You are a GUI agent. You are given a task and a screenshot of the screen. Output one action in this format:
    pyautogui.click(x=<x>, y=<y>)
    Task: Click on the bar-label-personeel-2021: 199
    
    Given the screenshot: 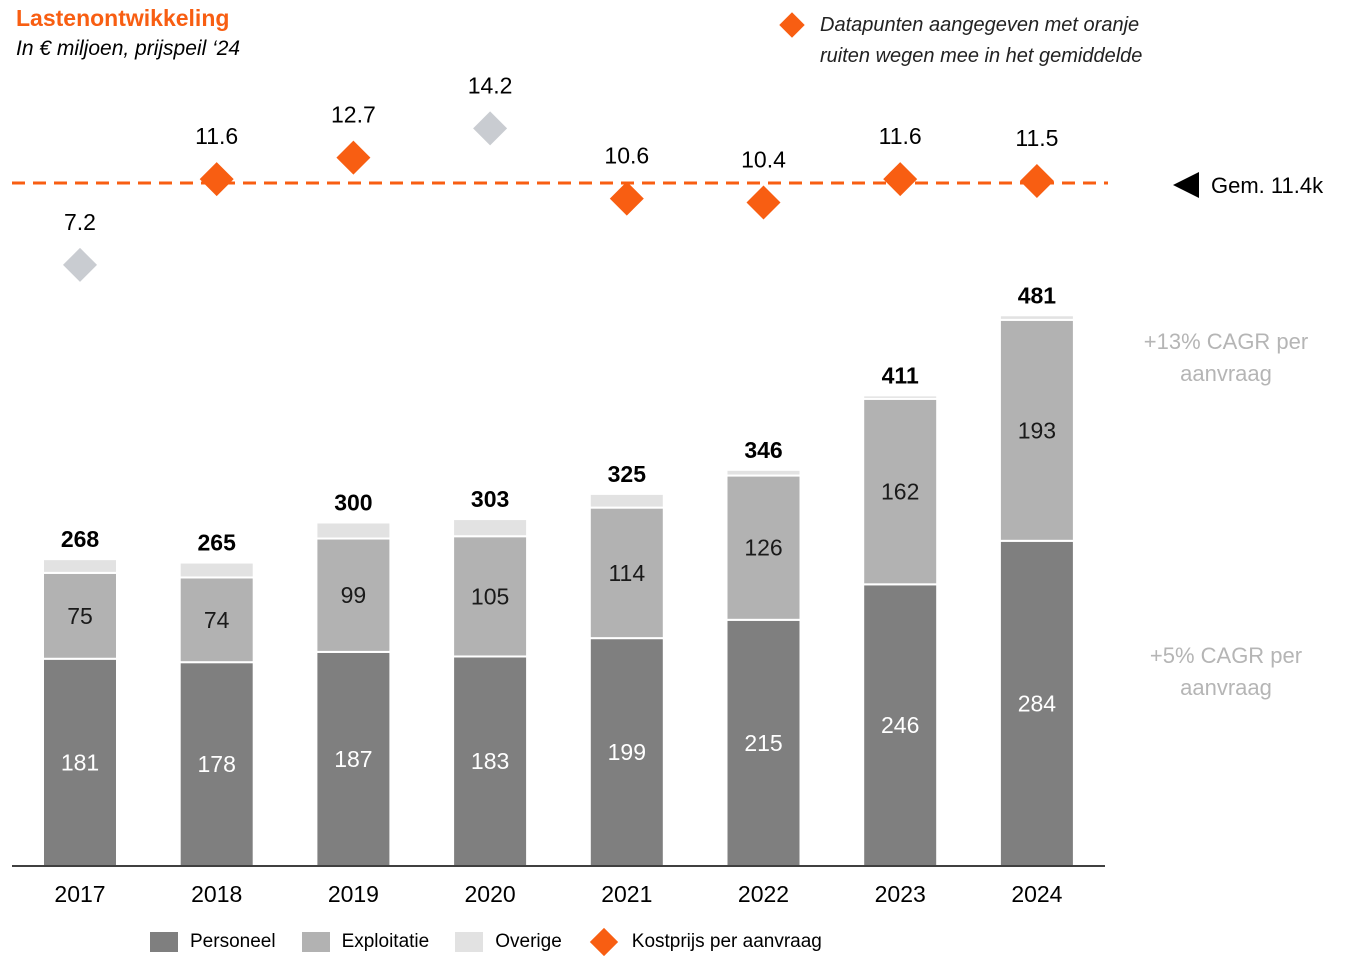 What is the action you would take?
    pyautogui.click(x=627, y=752)
    